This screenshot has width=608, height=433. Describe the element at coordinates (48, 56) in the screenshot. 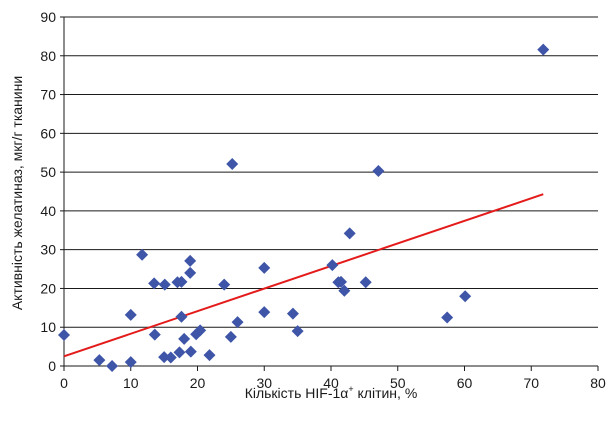

I see `y-tick-label: 80` at that location.